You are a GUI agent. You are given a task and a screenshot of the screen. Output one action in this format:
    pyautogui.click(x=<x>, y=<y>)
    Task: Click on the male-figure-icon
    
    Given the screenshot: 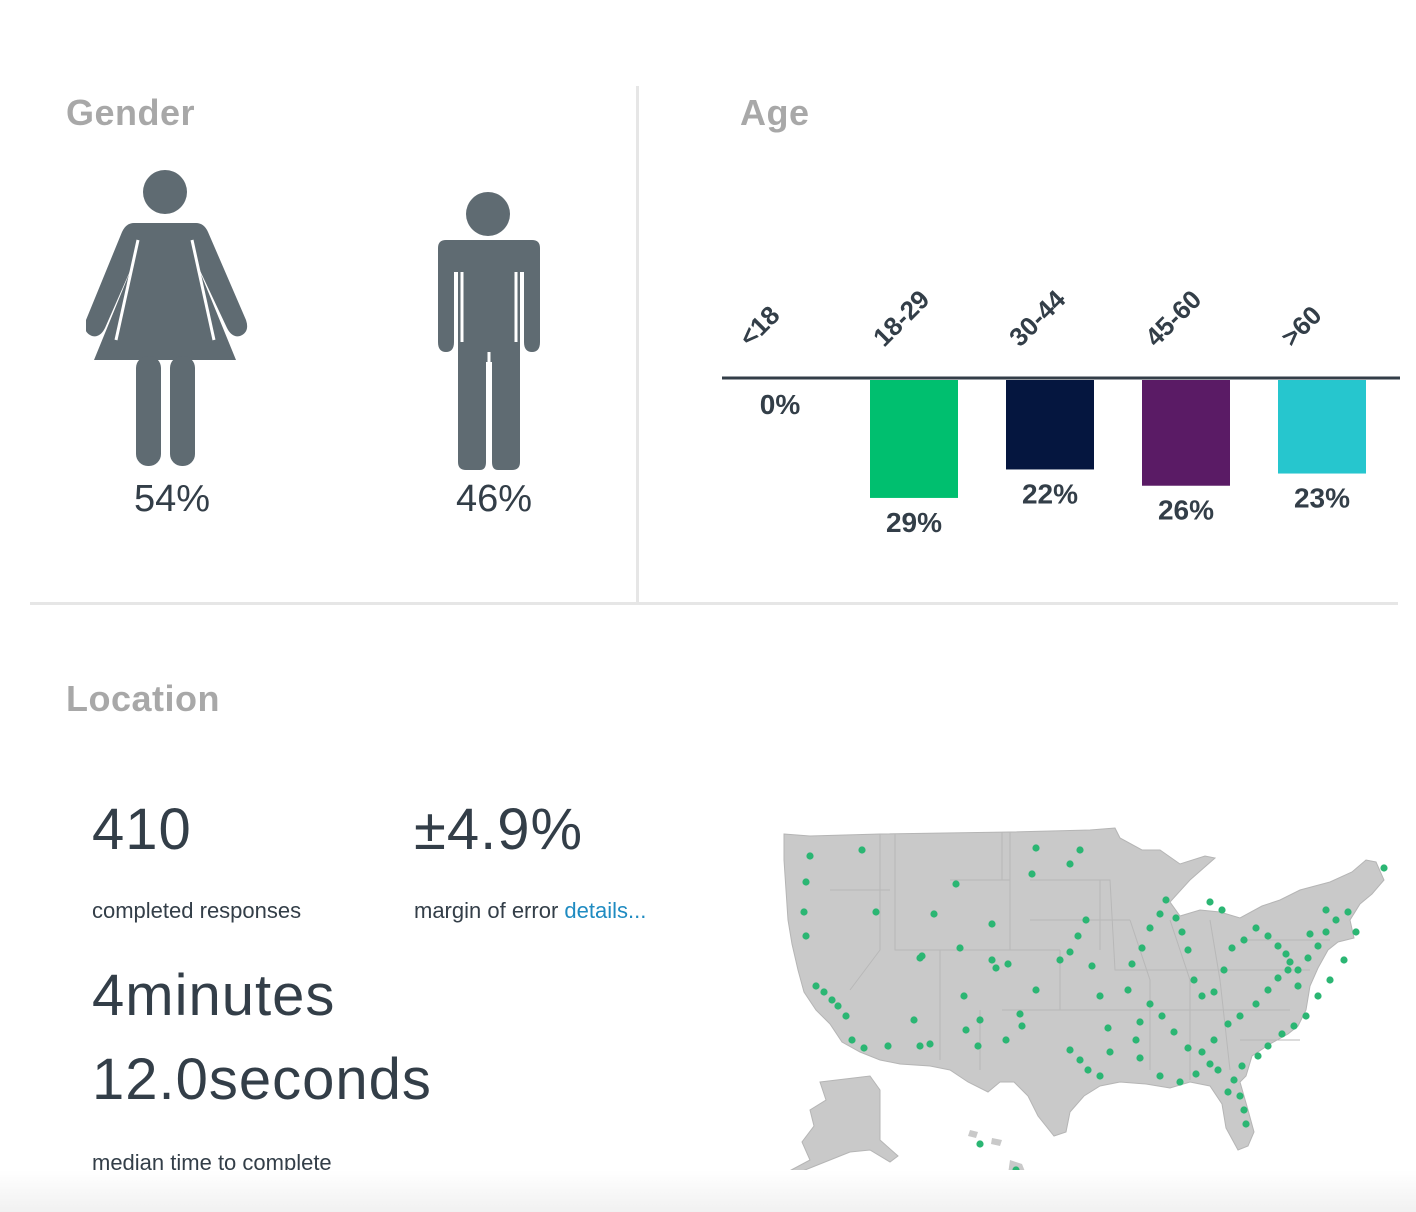 What is the action you would take?
    pyautogui.click(x=490, y=332)
    